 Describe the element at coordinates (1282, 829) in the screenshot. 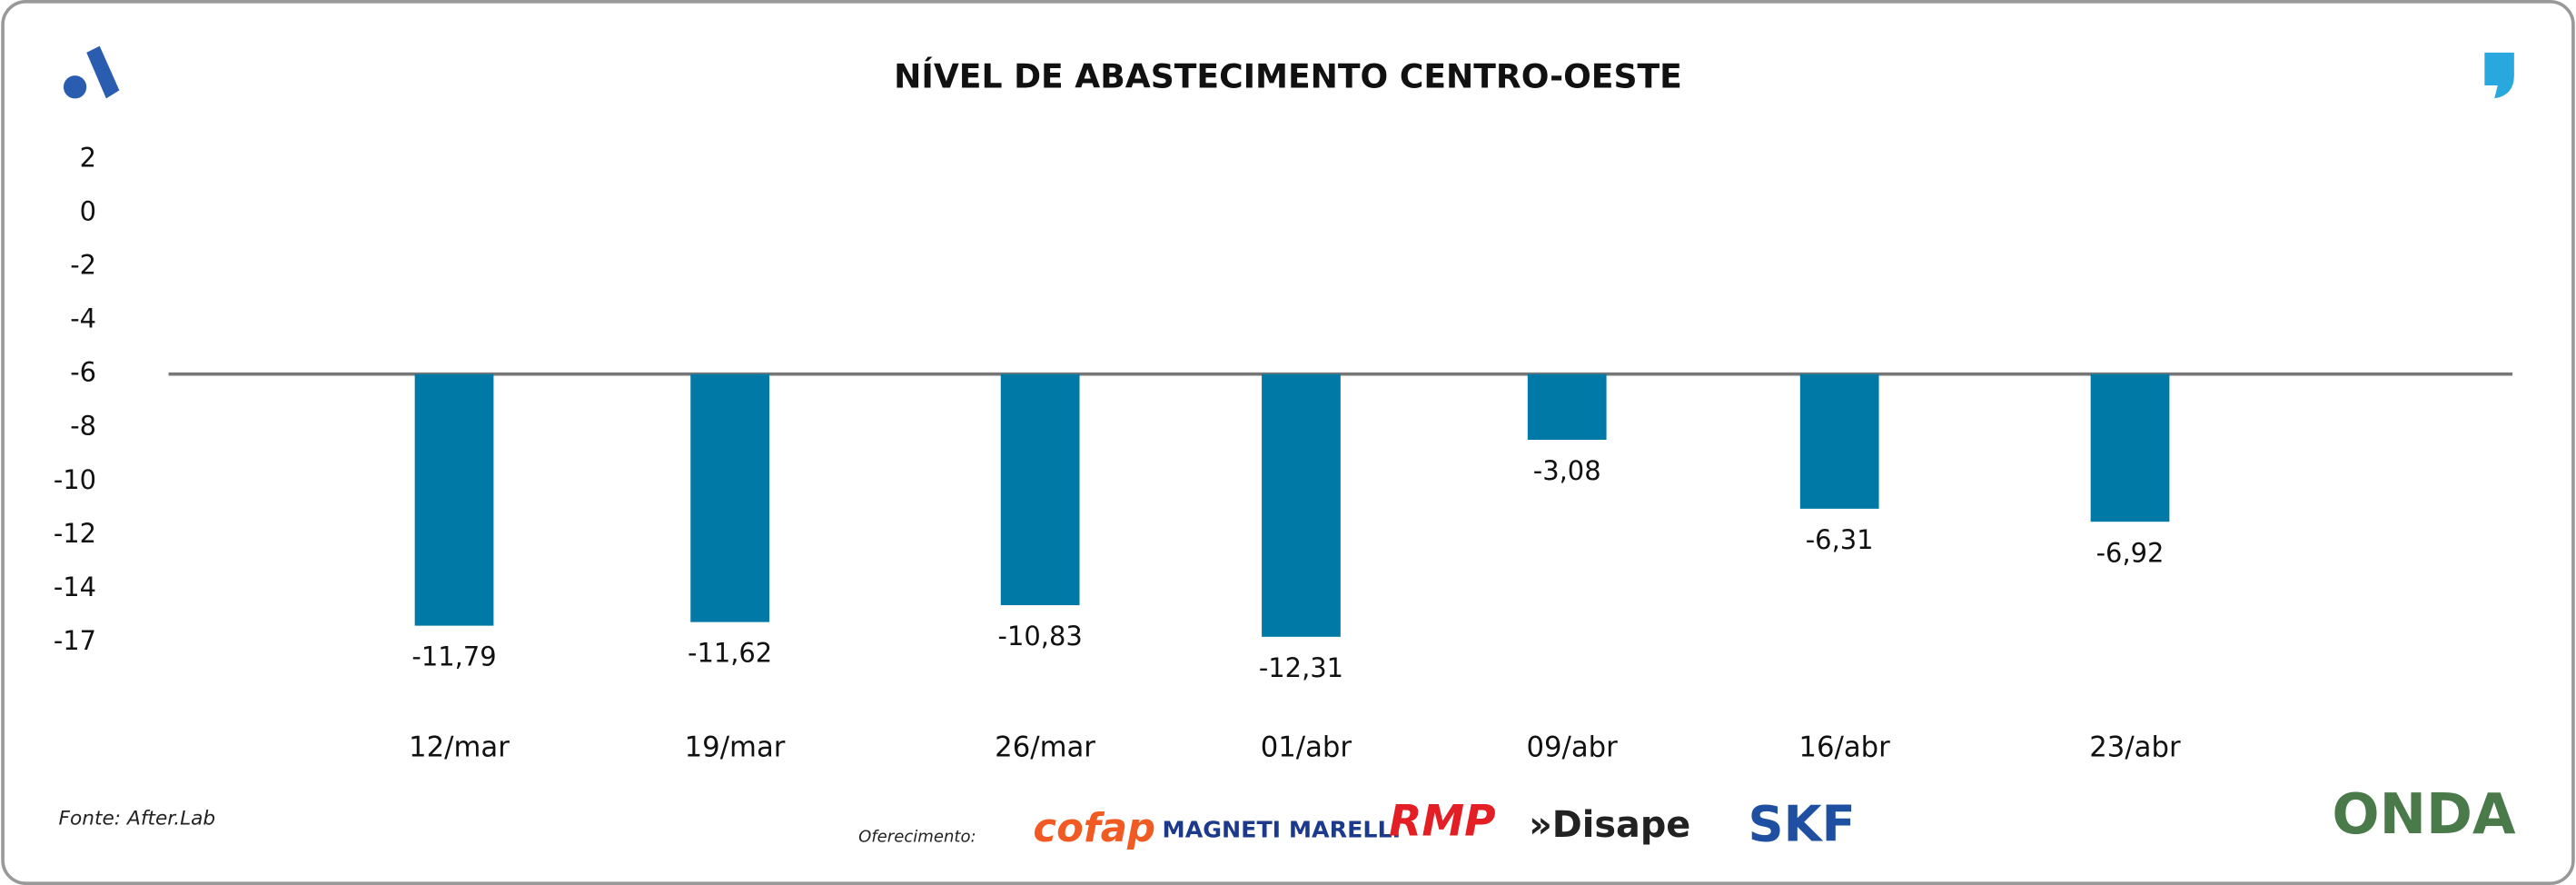

I see `sponsor-logo: MAGNETI MARELLI` at that location.